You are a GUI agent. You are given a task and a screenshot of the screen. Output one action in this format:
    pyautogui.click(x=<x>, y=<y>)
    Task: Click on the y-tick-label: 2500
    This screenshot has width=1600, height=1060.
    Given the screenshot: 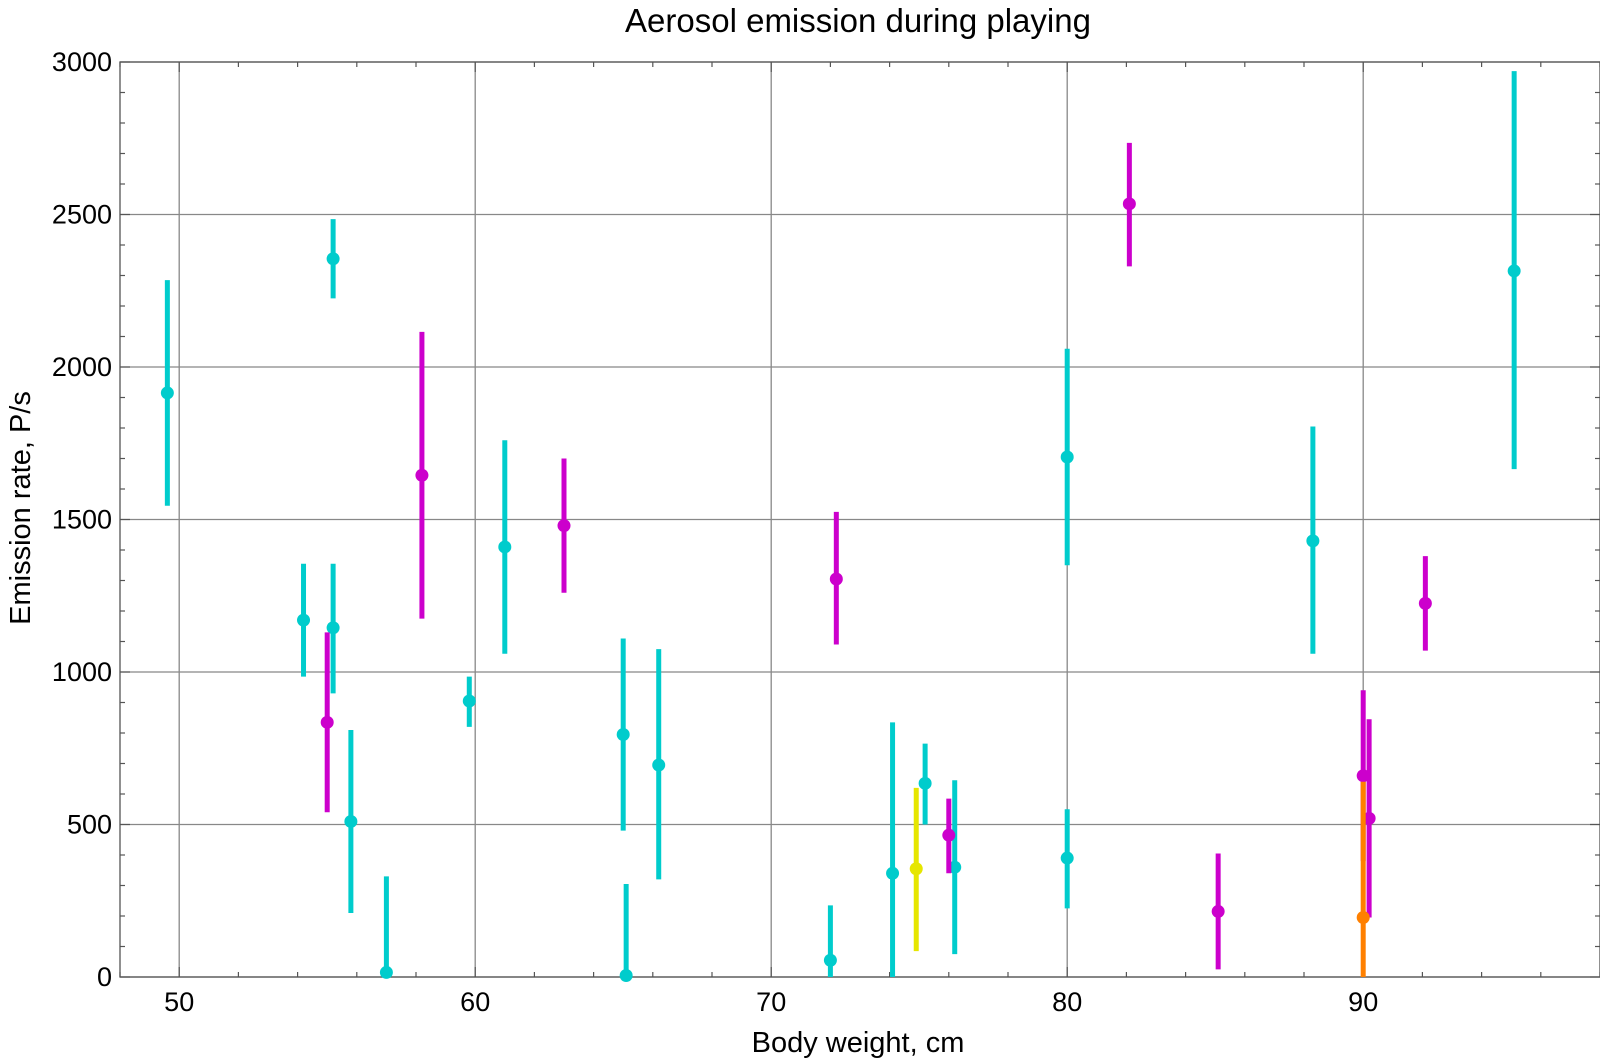 What is the action you would take?
    pyautogui.click(x=82, y=215)
    